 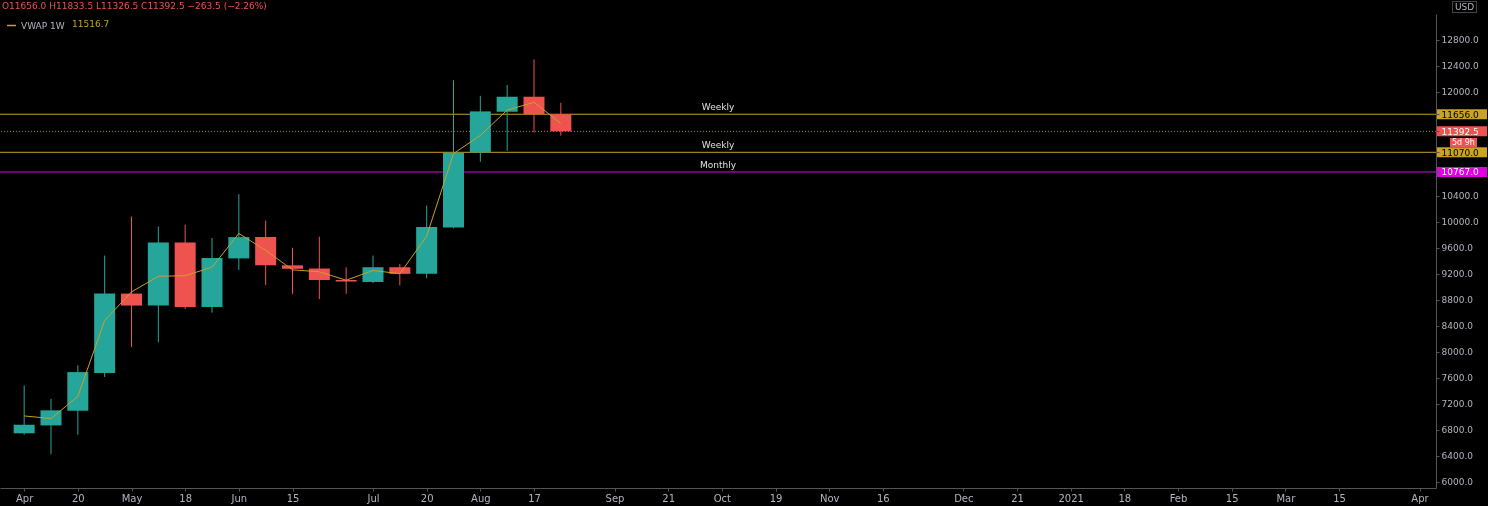 What do you see at coordinates (1457, 326) in the screenshot?
I see `y-tick-label: 8400.0` at bounding box center [1457, 326].